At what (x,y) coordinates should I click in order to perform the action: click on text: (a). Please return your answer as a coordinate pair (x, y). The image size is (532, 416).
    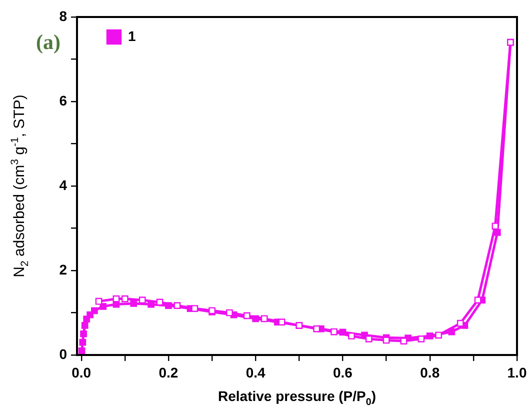
    Looking at the image, I should click on (48, 42).